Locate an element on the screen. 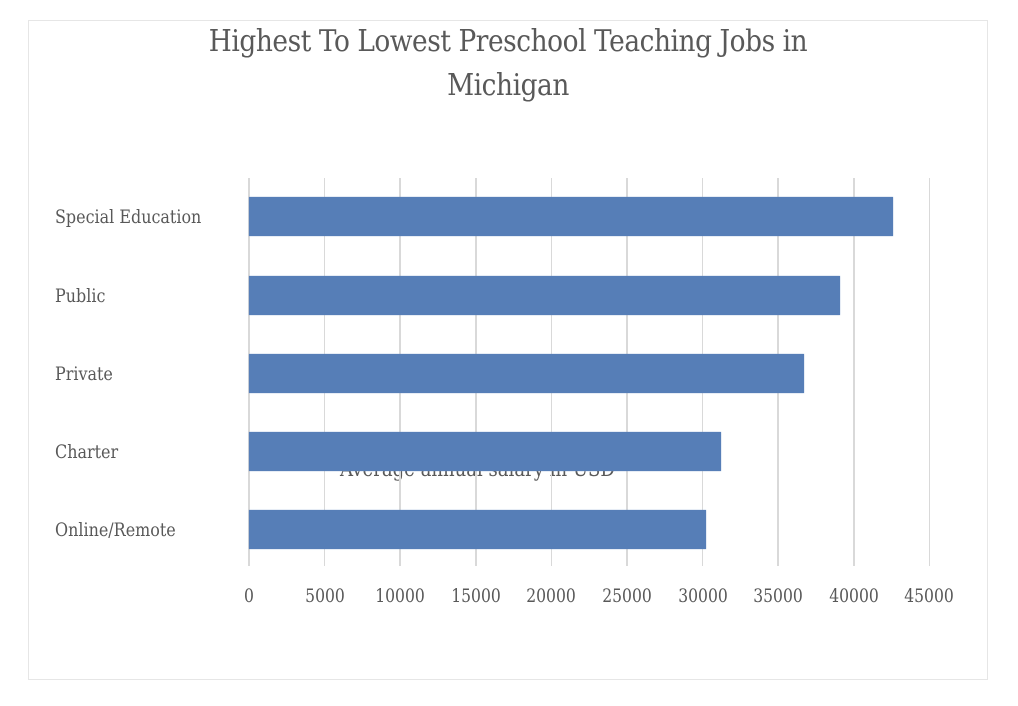 Image resolution: width=1018 pixels, height=706 pixels. bar-special-education is located at coordinates (571, 216).